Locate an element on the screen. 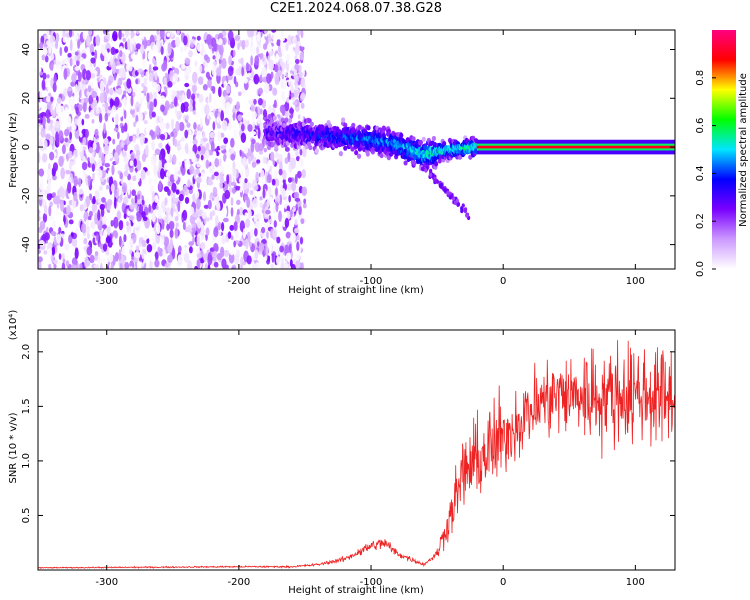 Image resolution: width=750 pixels, height=600 pixels. colorbar-tick-label: 0.4 is located at coordinates (700, 173).